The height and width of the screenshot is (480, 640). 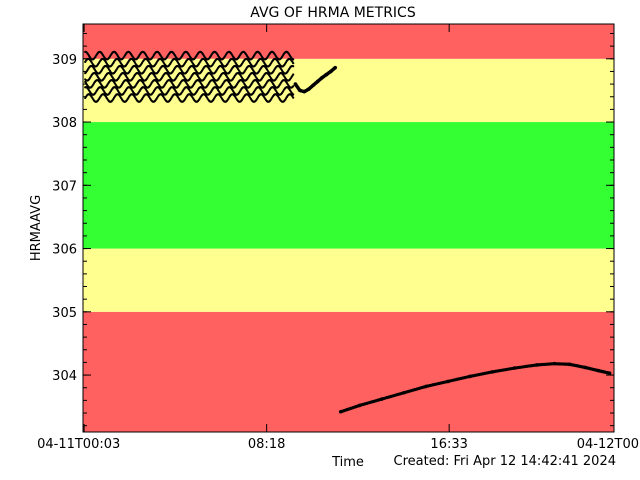 I want to click on x-tick-label: 16:33, so click(x=448, y=444).